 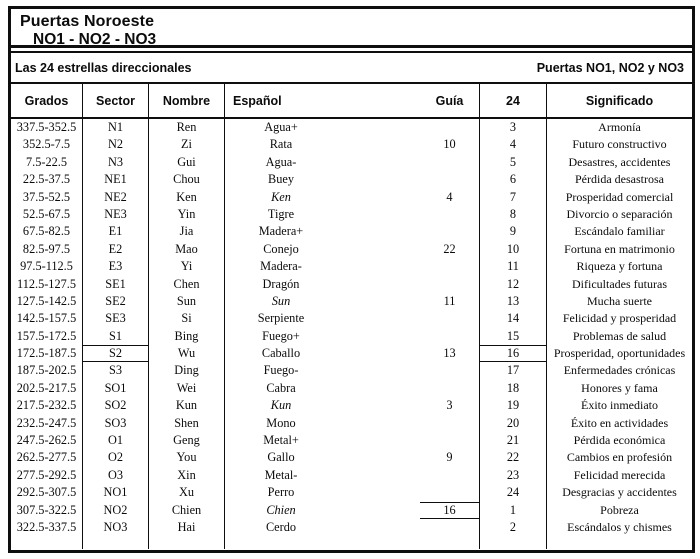 What do you see at coordinates (513, 100) in the screenshot?
I see `header-24: 24` at bounding box center [513, 100].